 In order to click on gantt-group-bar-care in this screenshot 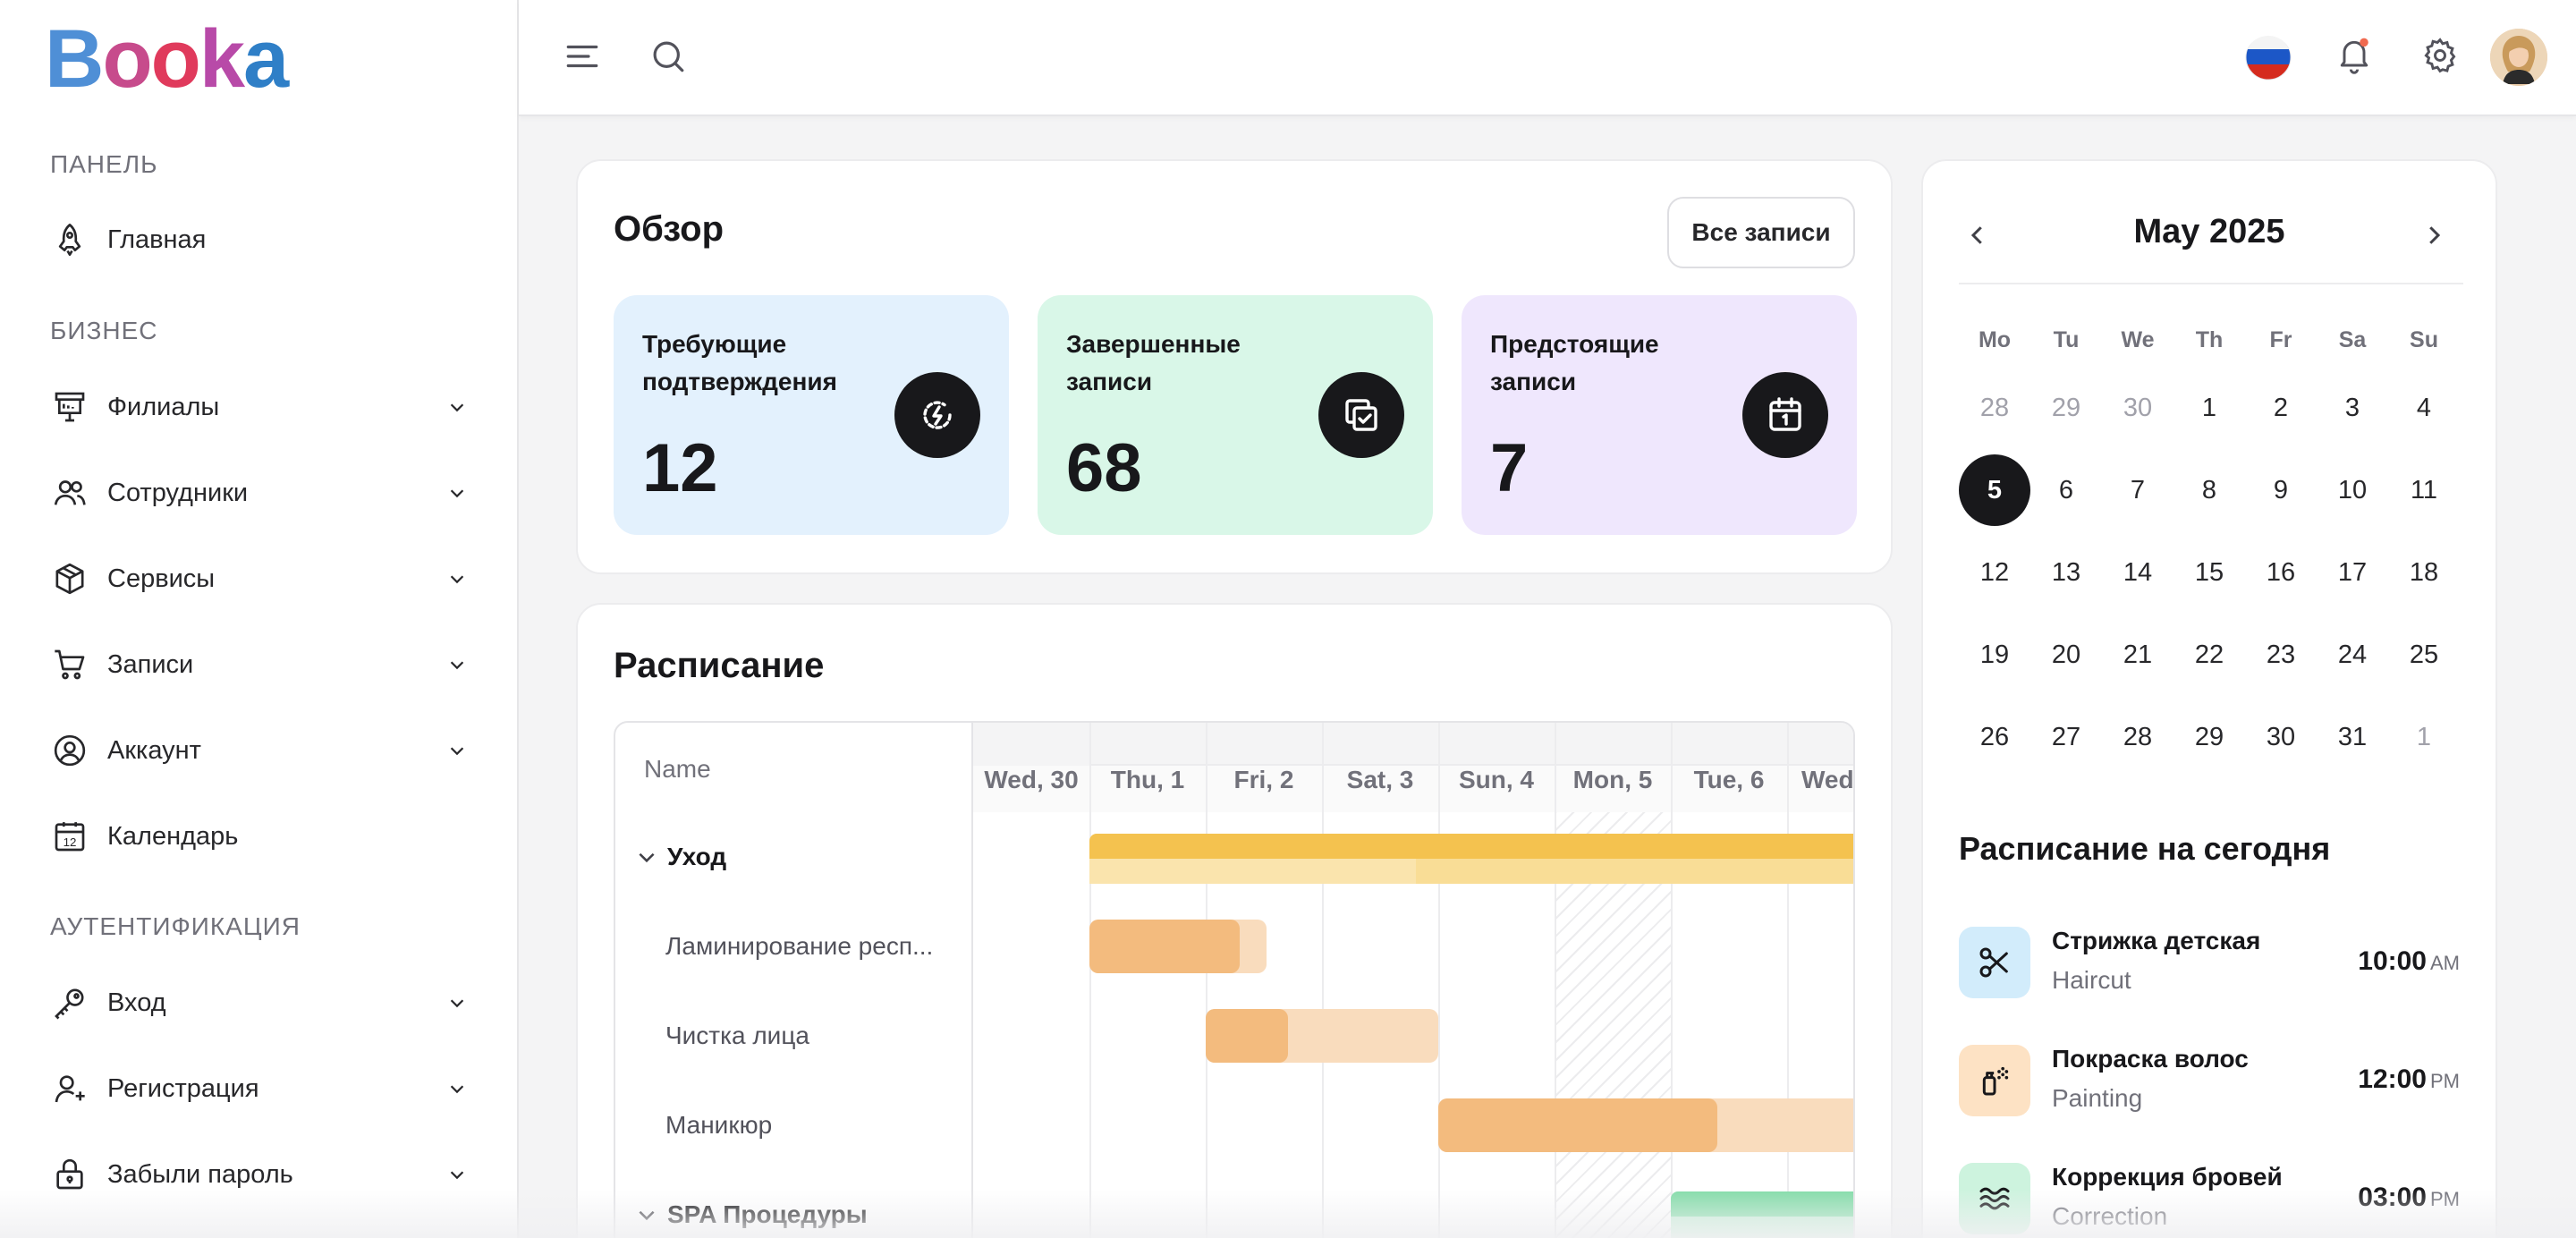, I will do `click(1471, 847)`.